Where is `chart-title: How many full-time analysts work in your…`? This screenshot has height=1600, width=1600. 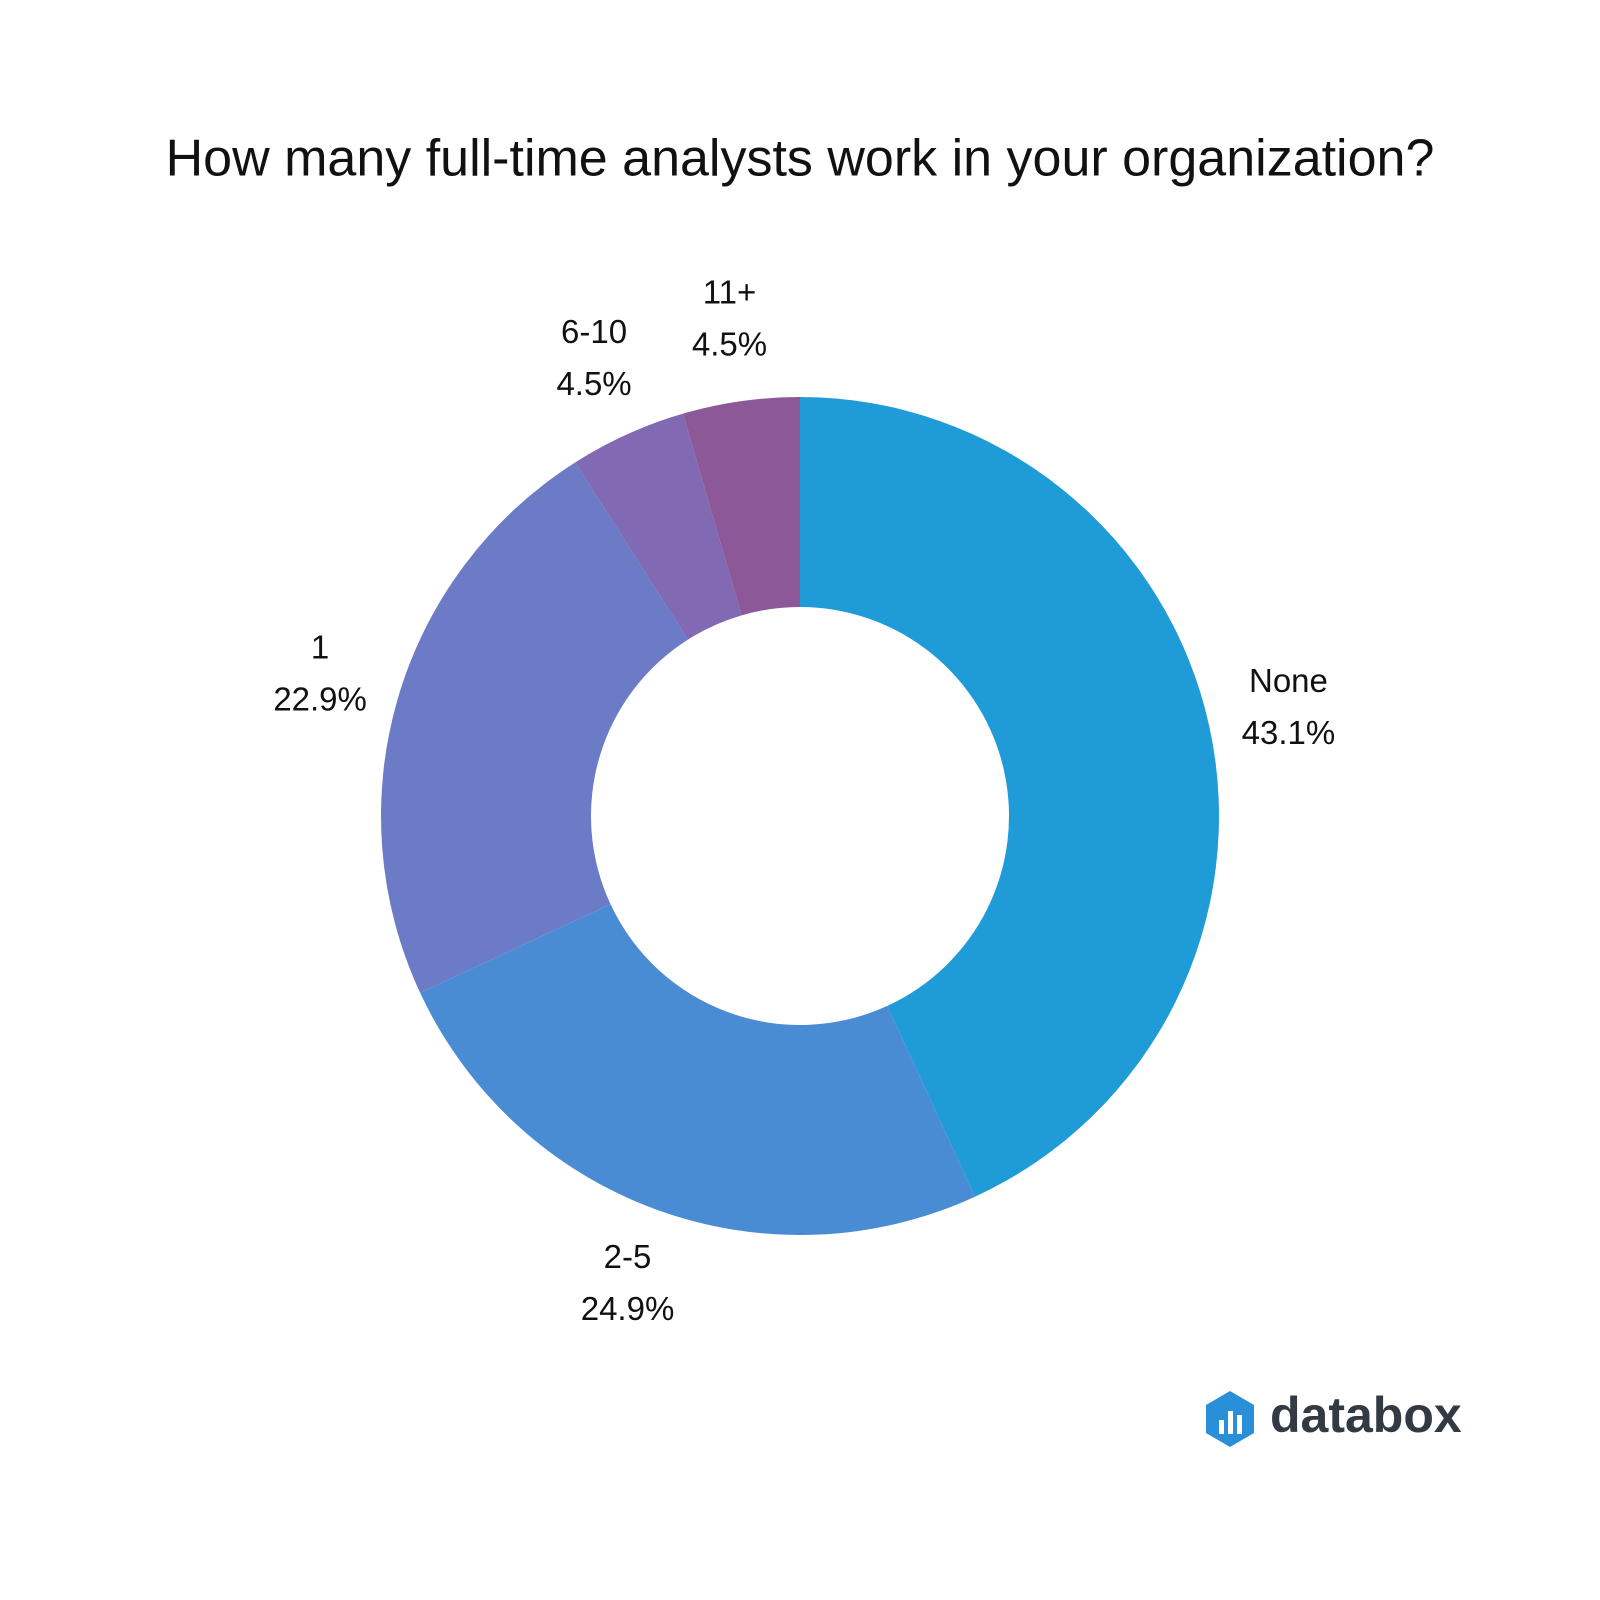 chart-title: How many full-time analysts work in your… is located at coordinates (800, 159).